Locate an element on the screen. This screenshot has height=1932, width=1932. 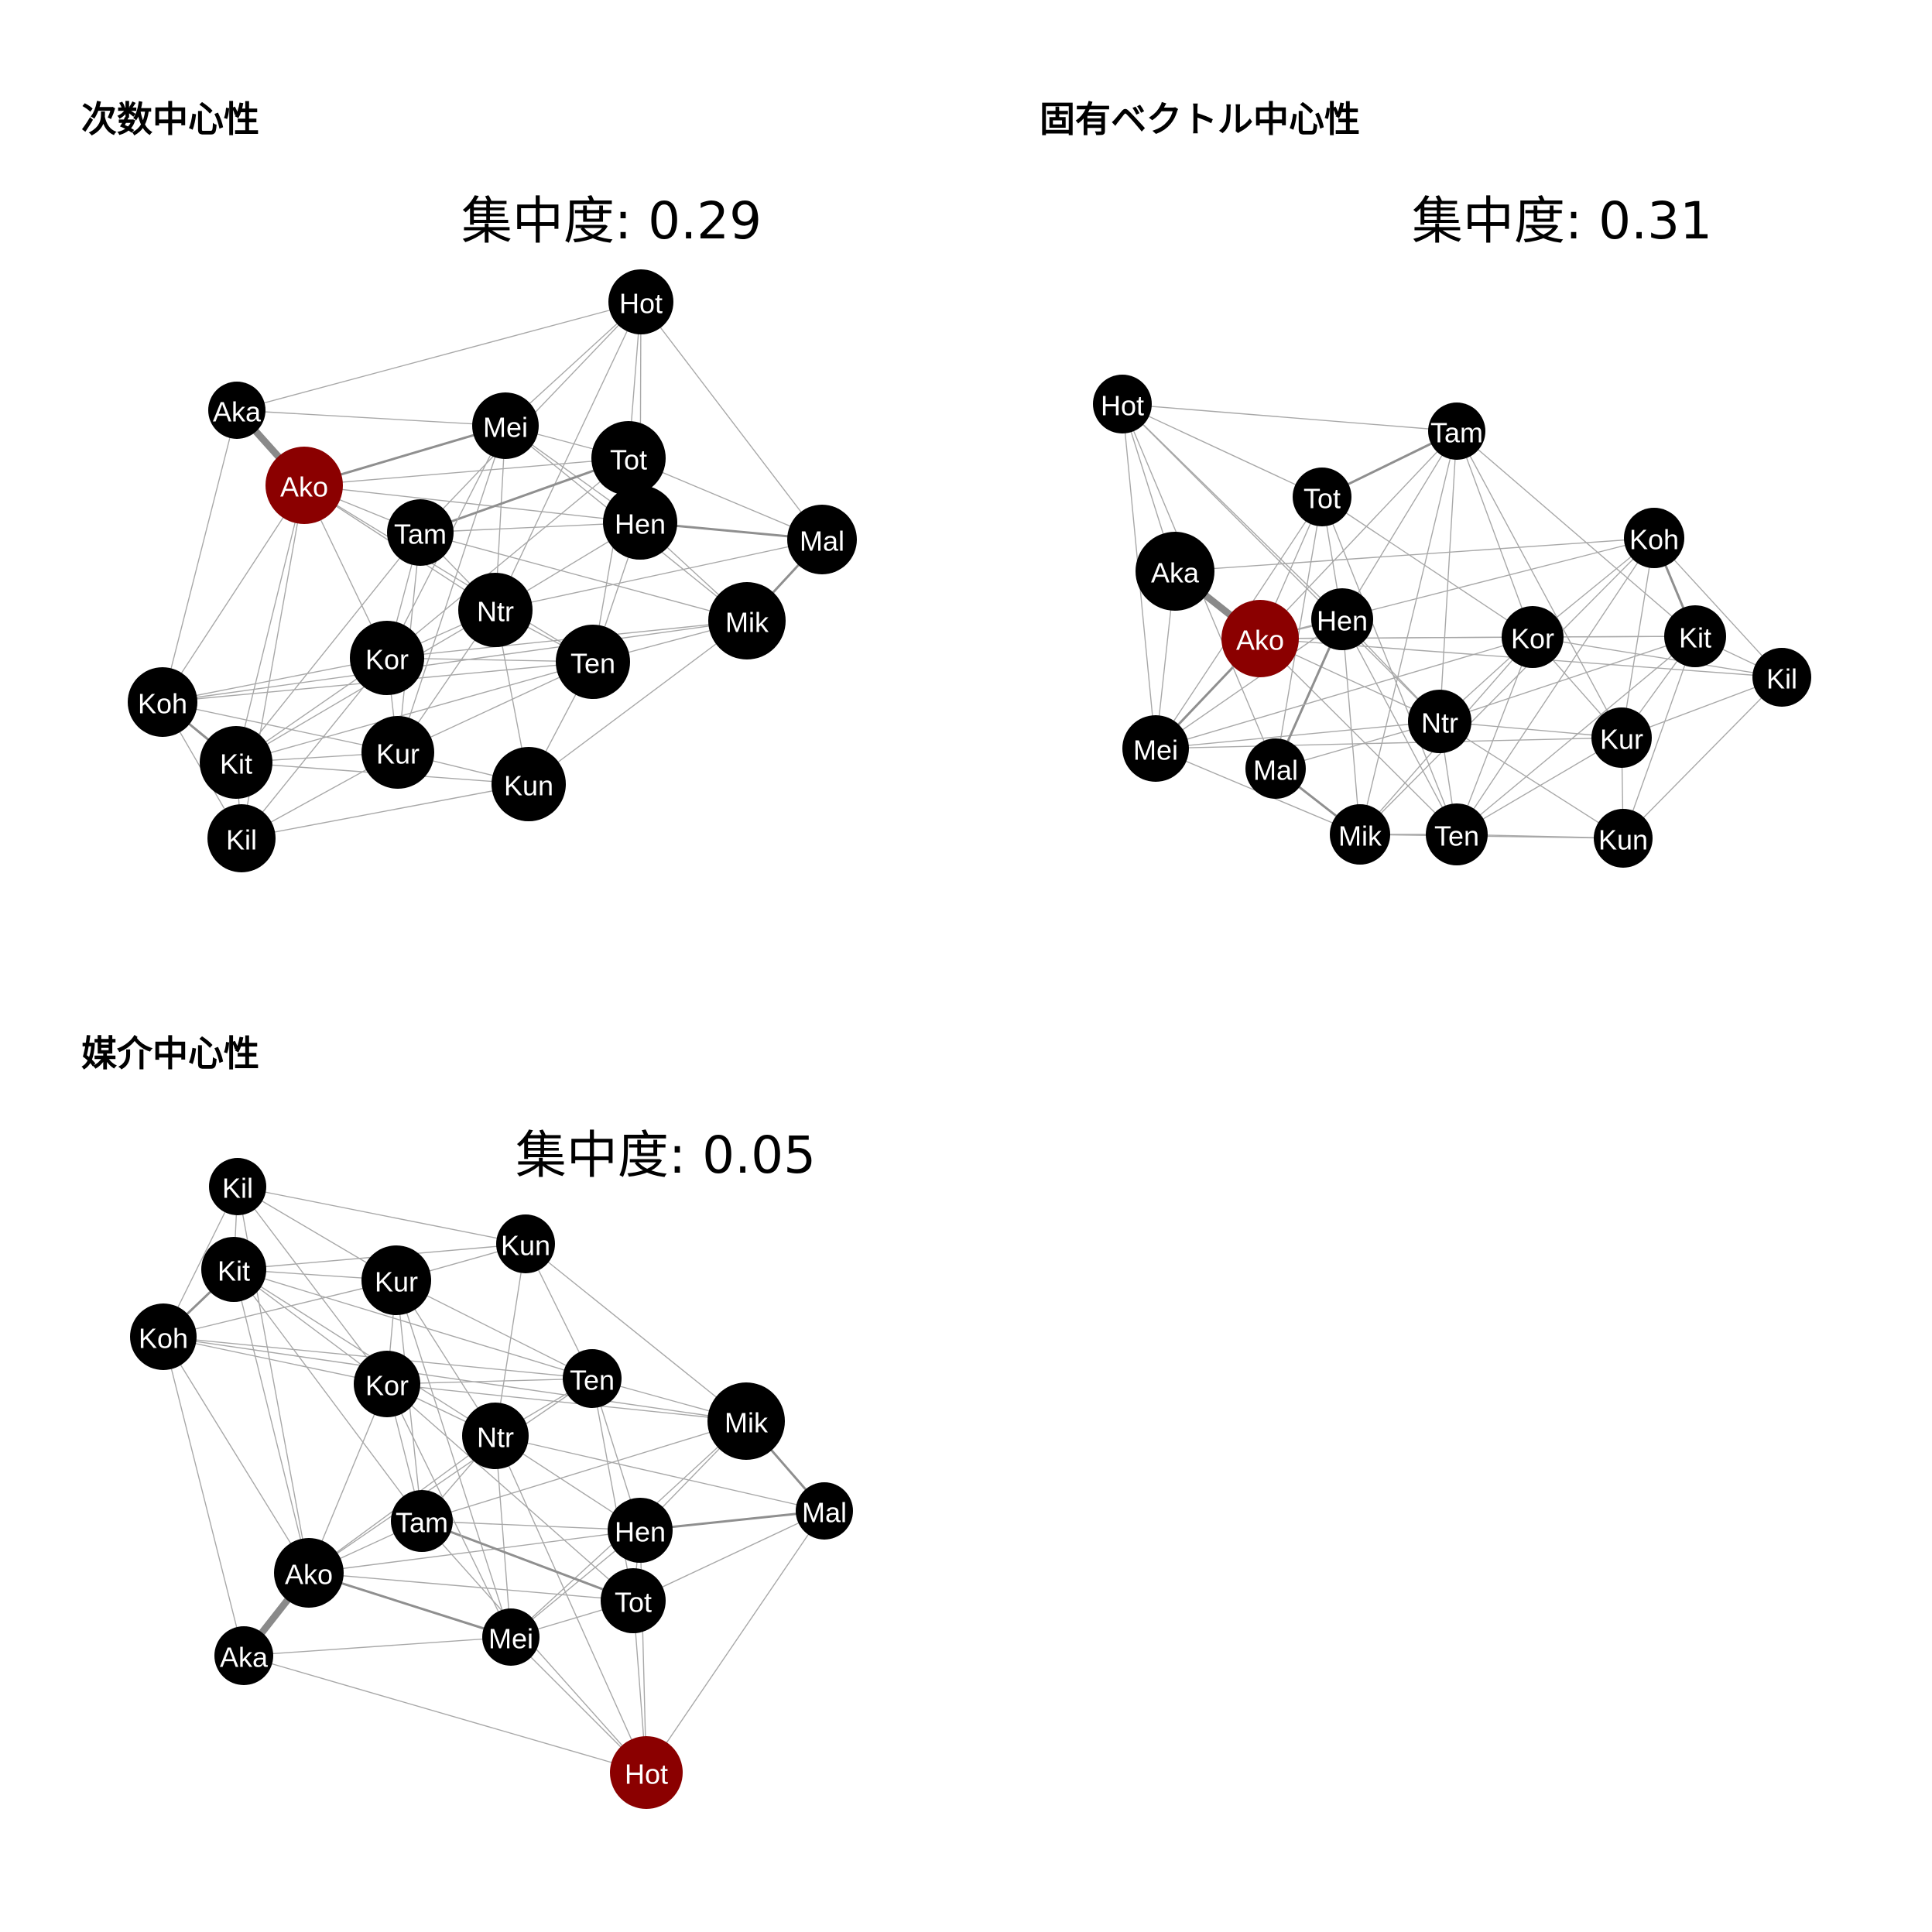
edge-hot-tot is located at coordinates (1222, 451).